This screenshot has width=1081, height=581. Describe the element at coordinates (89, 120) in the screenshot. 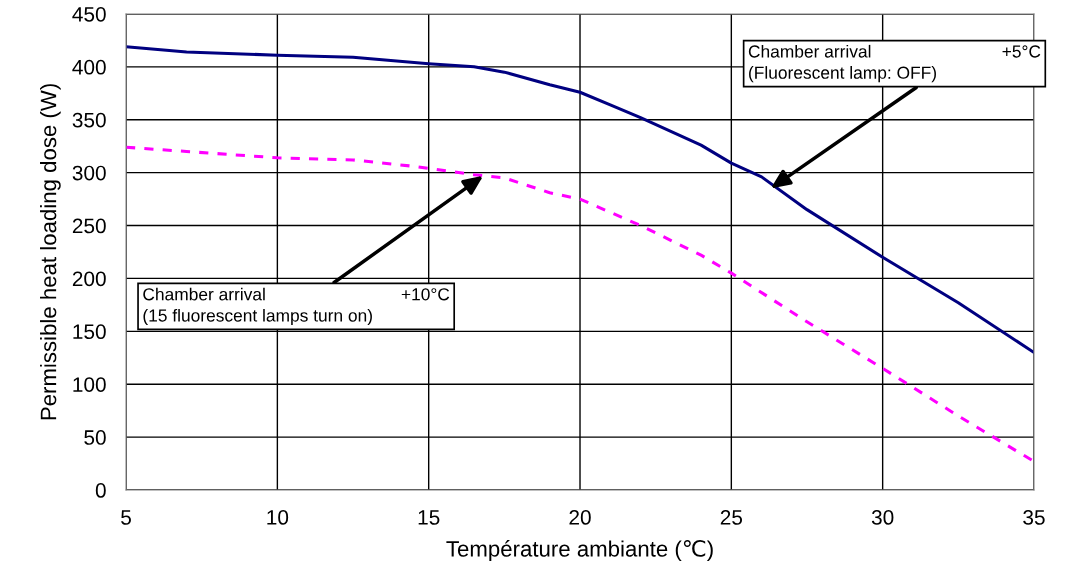

I see `y-tick-label: 350` at that location.